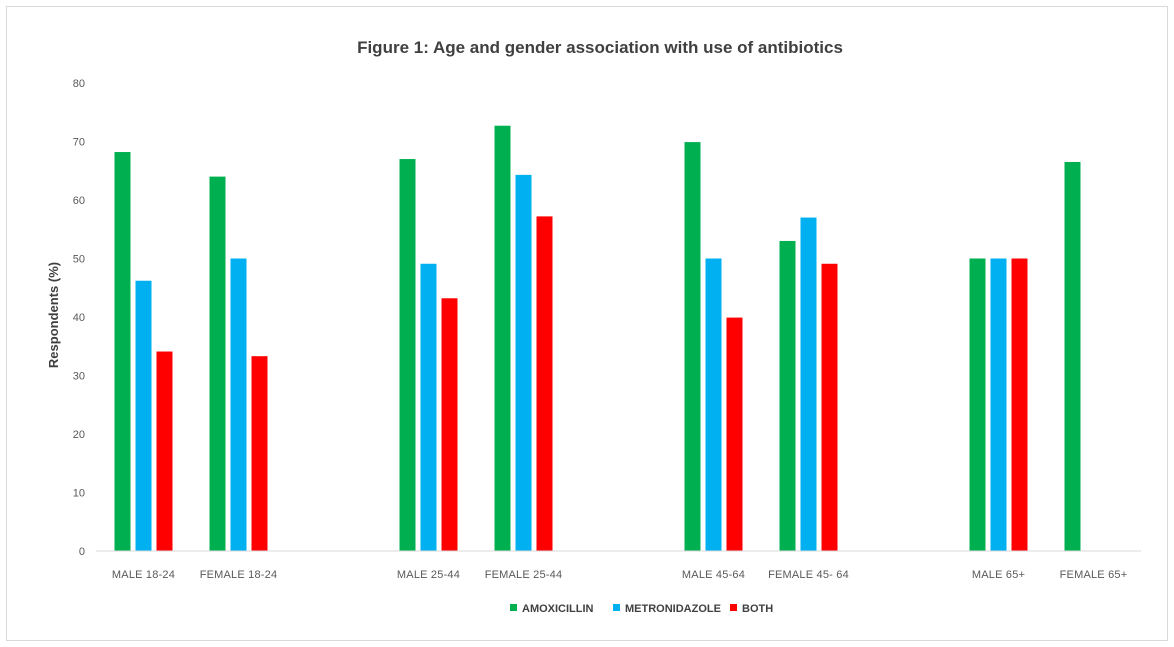 This screenshot has height=647, width=1174. I want to click on x-tick-label: FEMALE 25-44, so click(524, 575).